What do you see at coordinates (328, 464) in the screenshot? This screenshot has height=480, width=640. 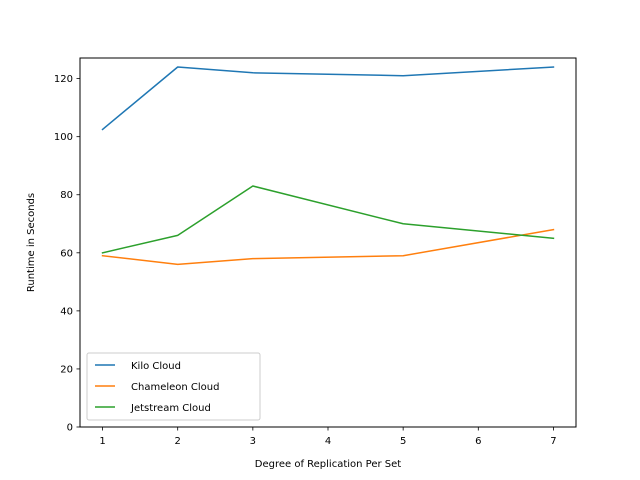 I see `x-axis-label: Degree of Replication Per Set` at bounding box center [328, 464].